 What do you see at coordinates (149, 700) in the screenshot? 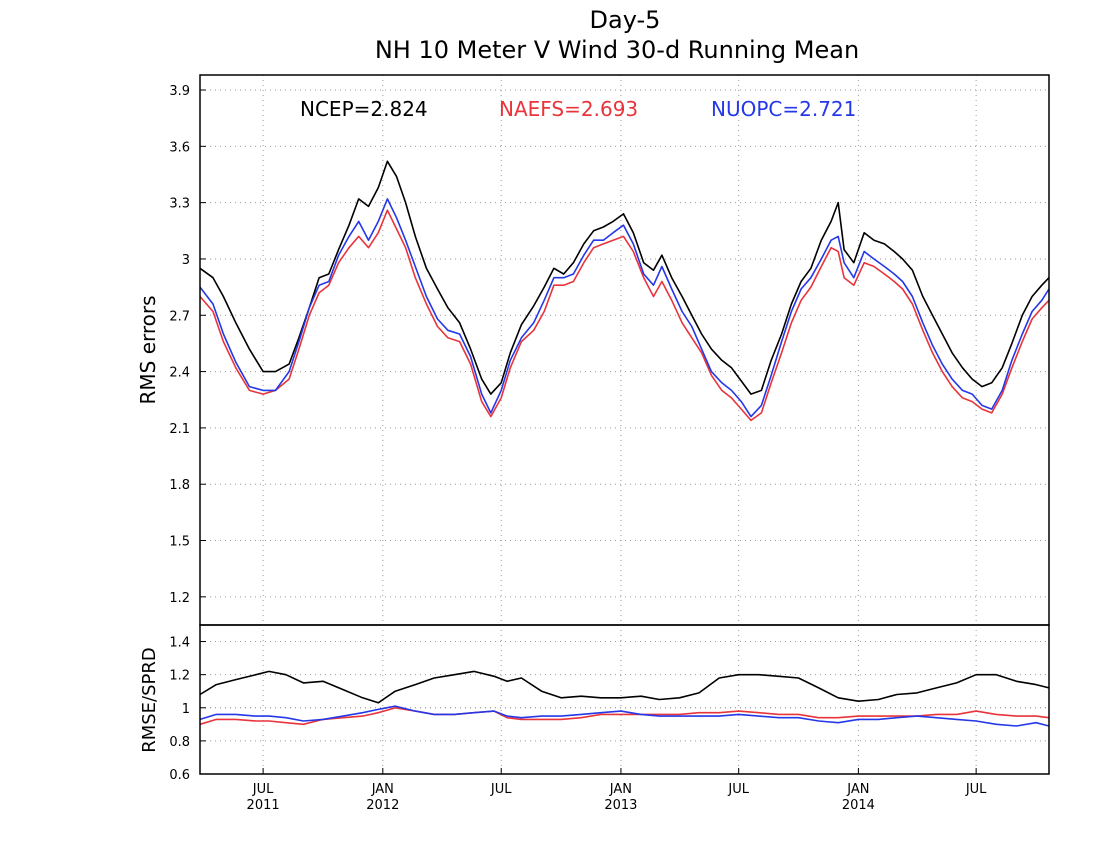
I see `bottom-panel-y-axis-label: RMSE/SPRD` at bounding box center [149, 700].